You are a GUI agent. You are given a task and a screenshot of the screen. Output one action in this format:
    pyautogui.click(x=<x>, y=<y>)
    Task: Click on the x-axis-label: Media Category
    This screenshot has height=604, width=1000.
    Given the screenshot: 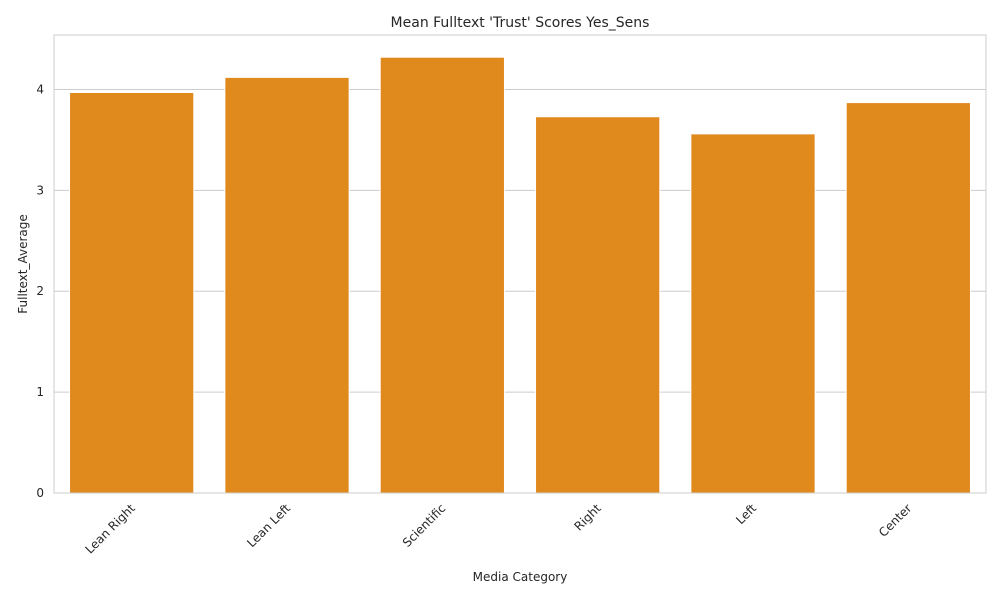 What is the action you would take?
    pyautogui.click(x=520, y=577)
    